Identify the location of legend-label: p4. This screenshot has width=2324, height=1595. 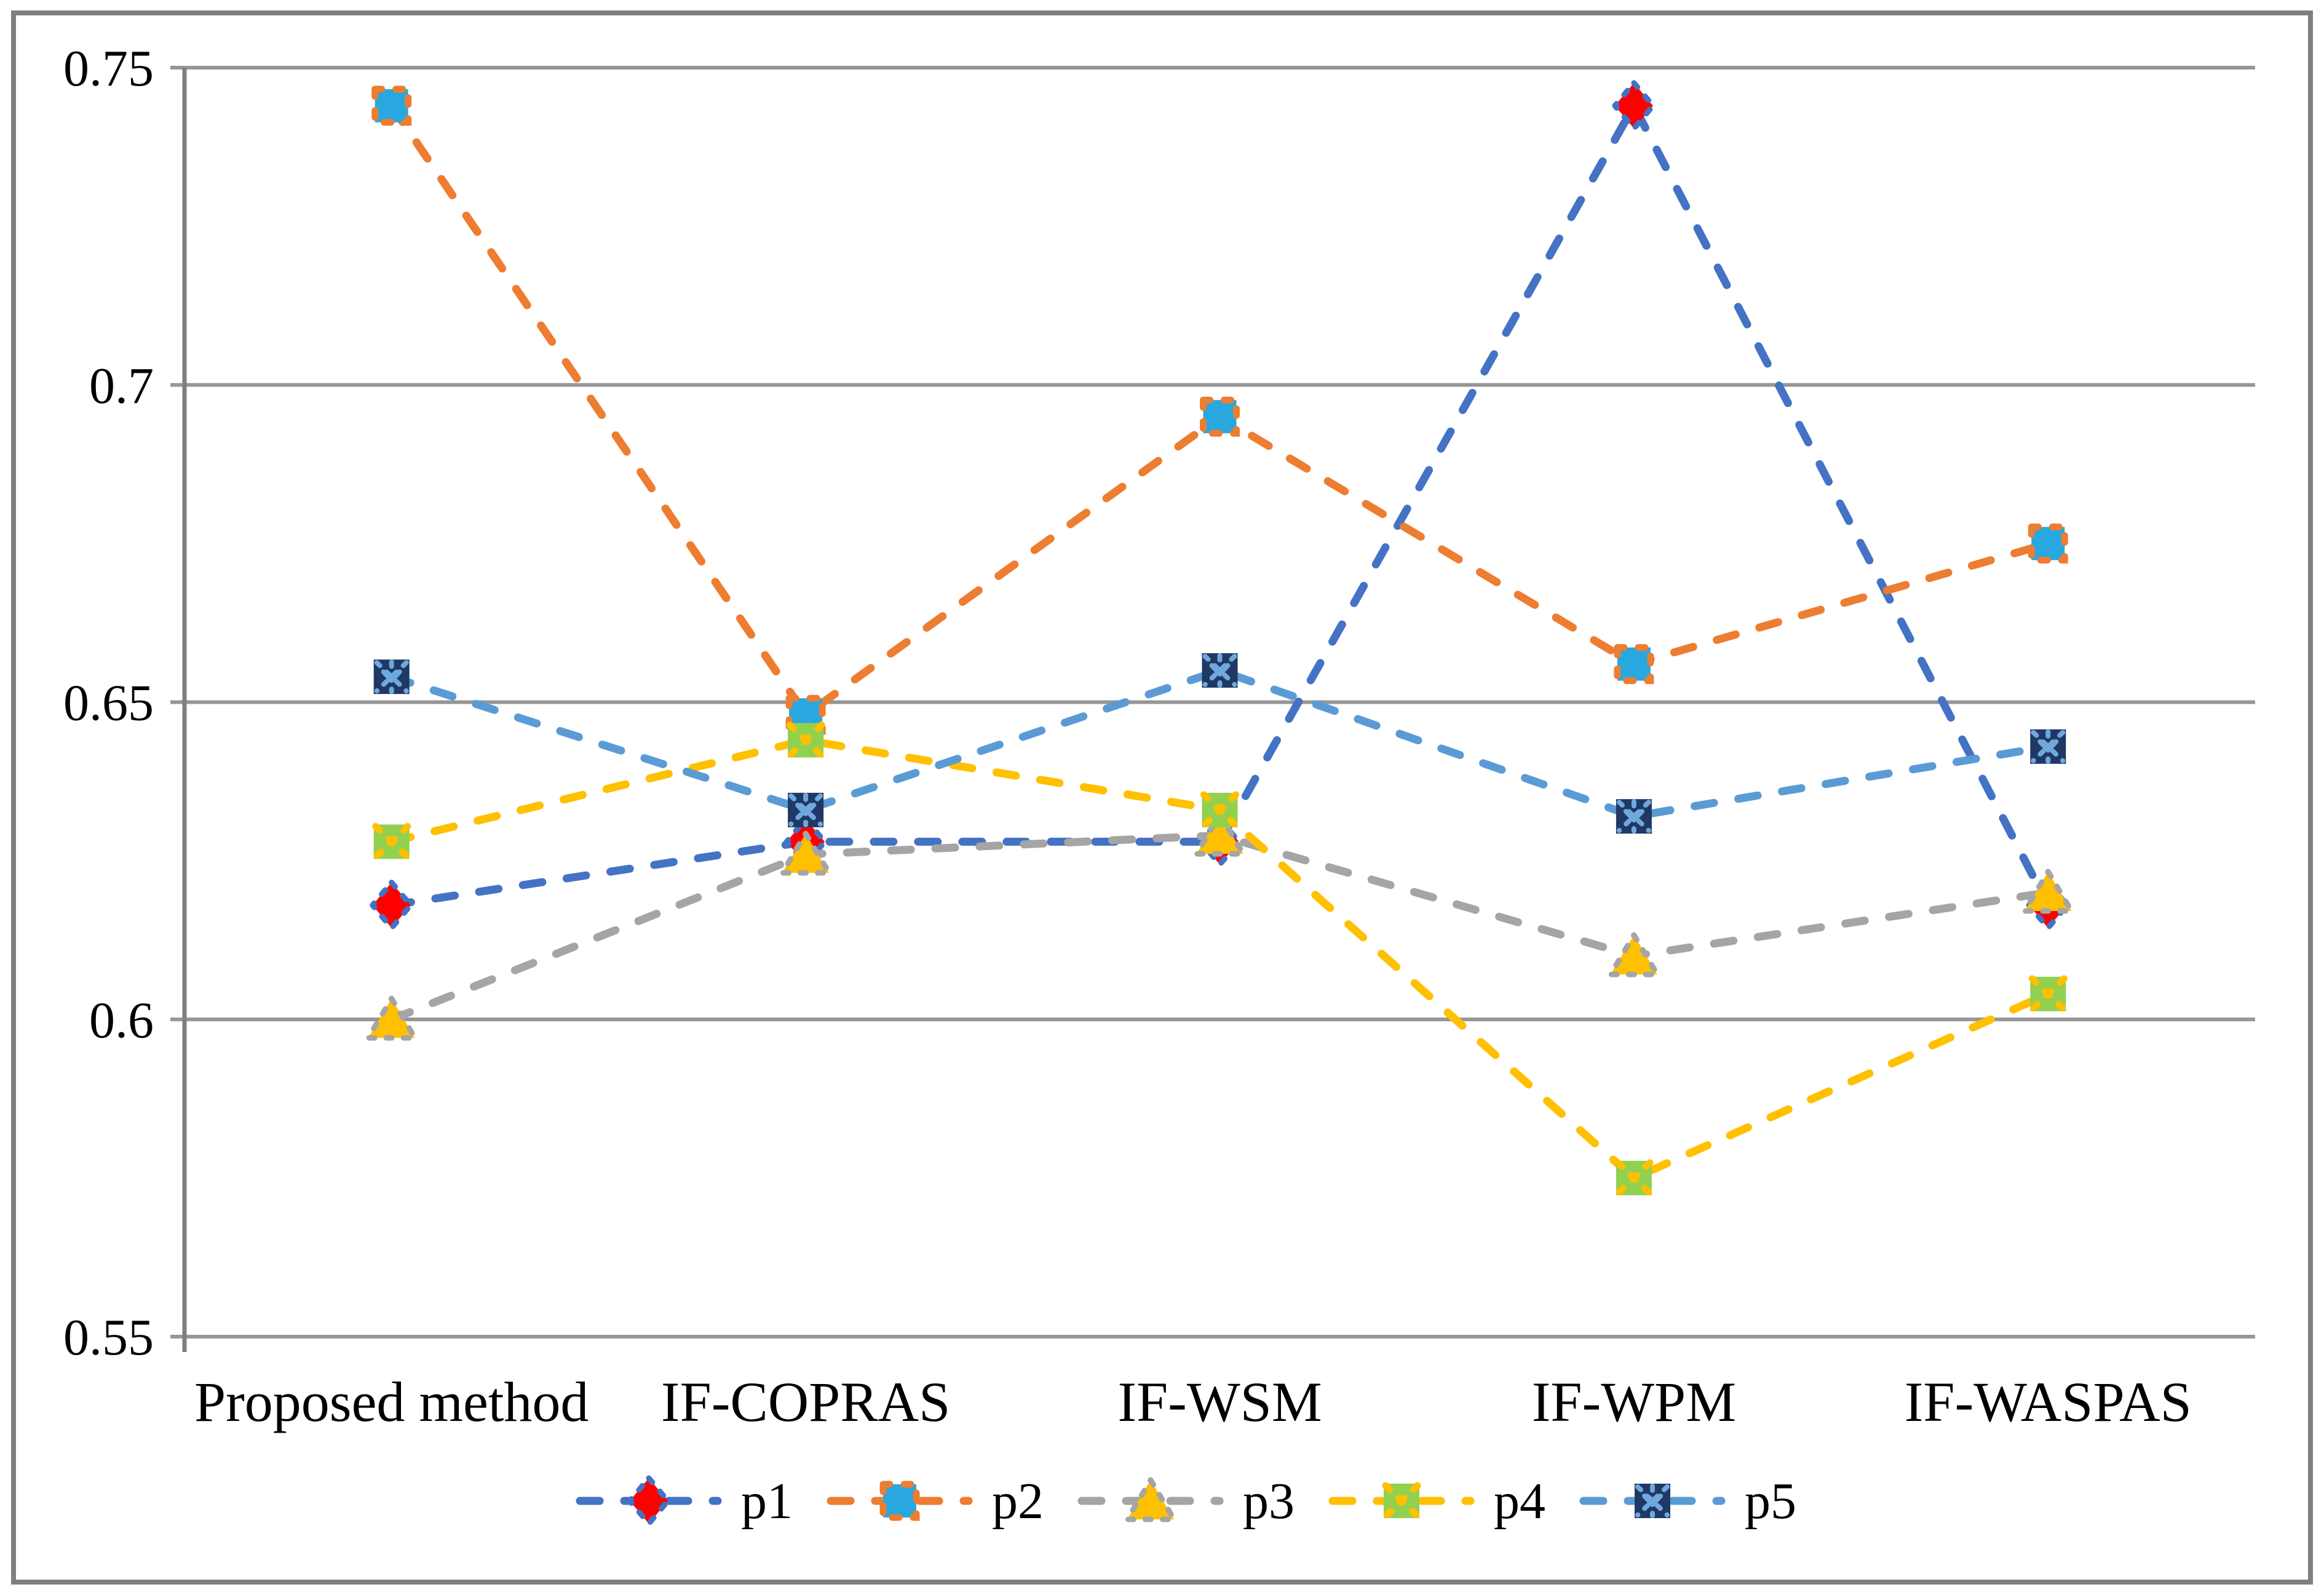
(1519, 1501).